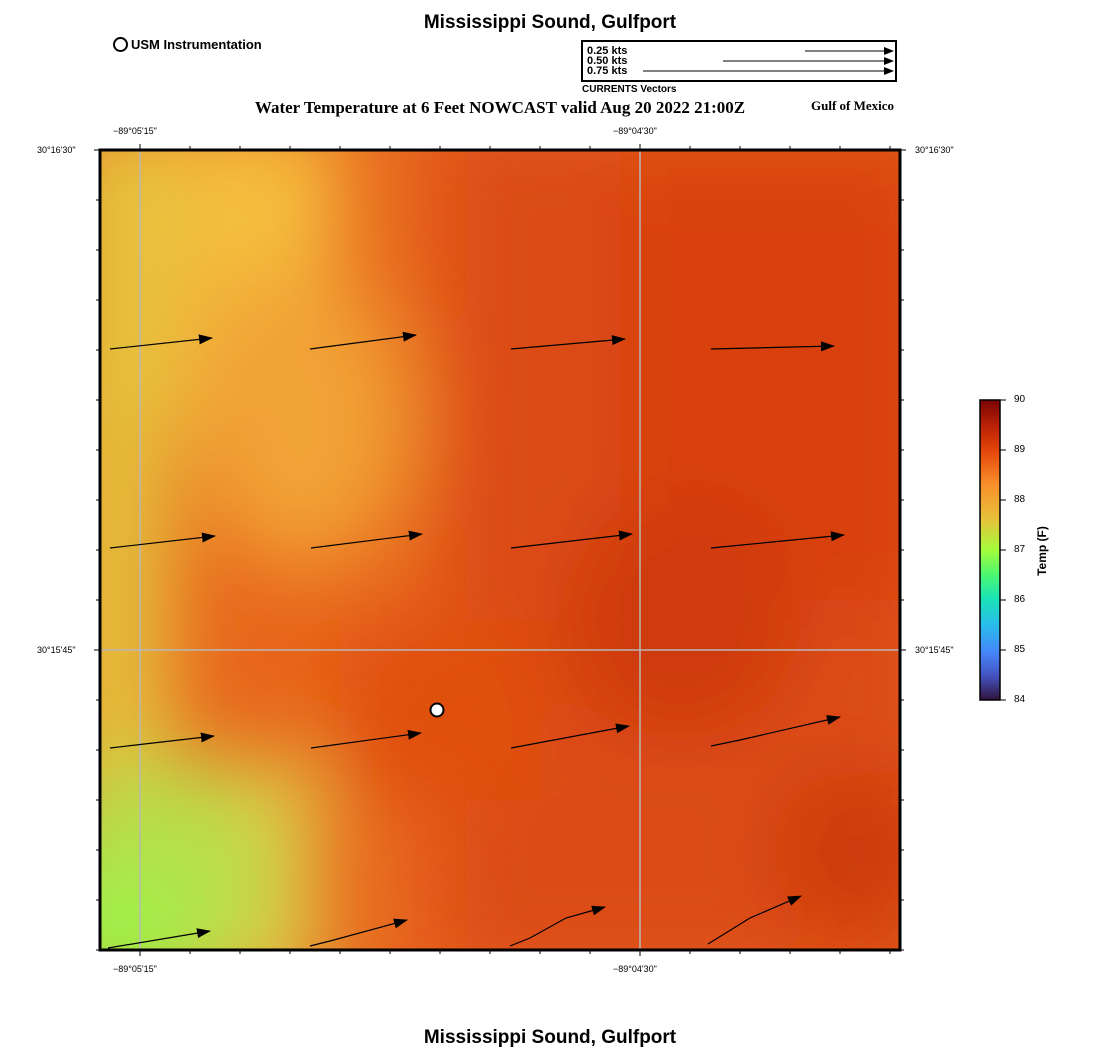 The width and height of the screenshot is (1100, 1050). What do you see at coordinates (135, 969) in the screenshot?
I see `lon-label-bottom: −89°05'15"` at bounding box center [135, 969].